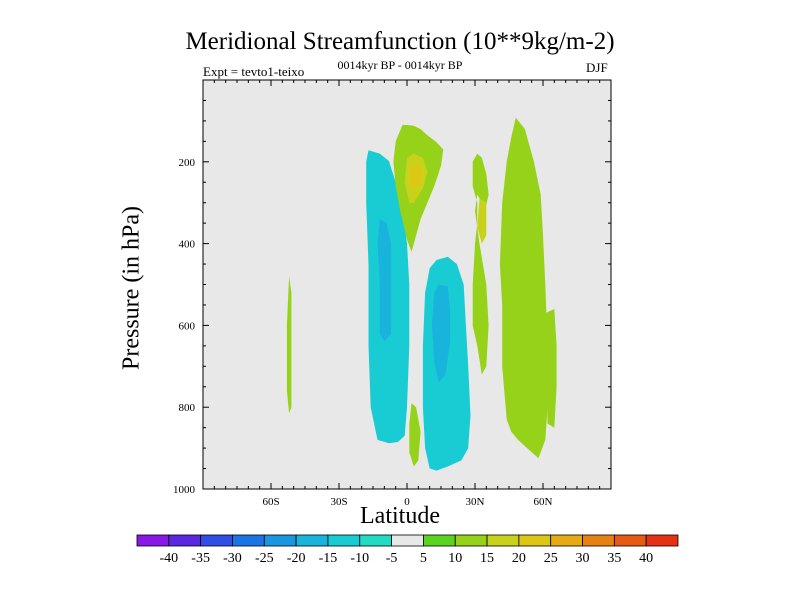  I want to click on experiment-label: Expt = tevto1-teixo, so click(254, 71).